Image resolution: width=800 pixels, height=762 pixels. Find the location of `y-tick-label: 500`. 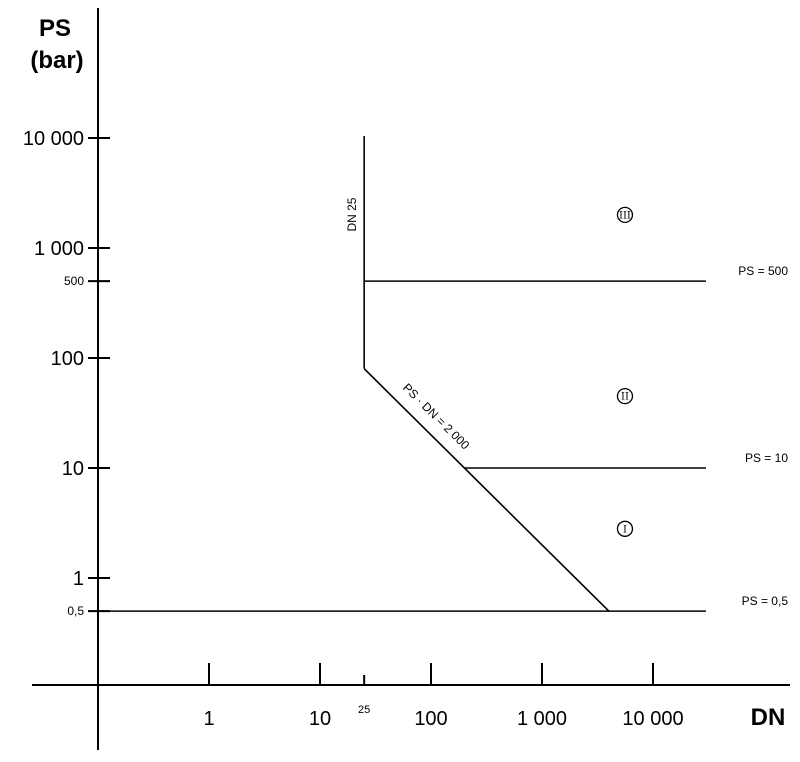

y-tick-label: 500 is located at coordinates (74, 281).